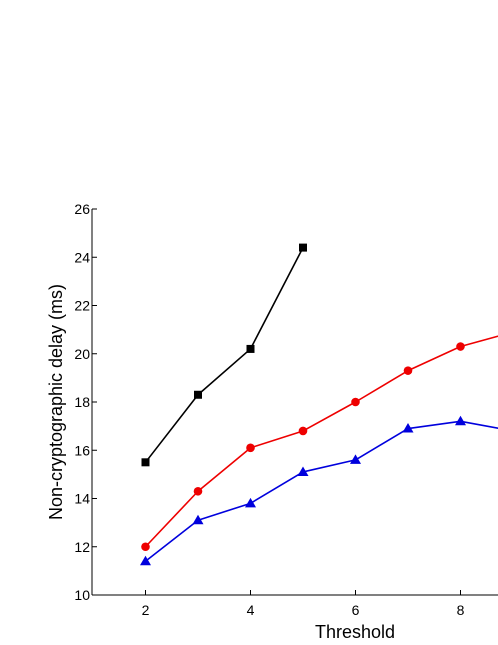  What do you see at coordinates (251, 610) in the screenshot?
I see `x-tick-label: 4` at bounding box center [251, 610].